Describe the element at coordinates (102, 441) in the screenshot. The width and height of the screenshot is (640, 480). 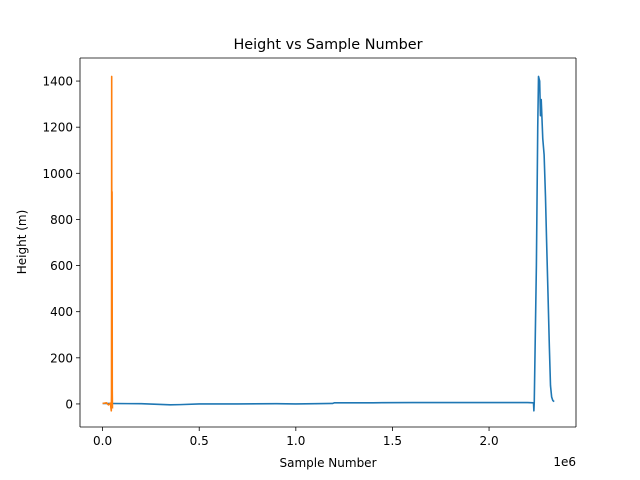
I see `x-tick-label: 0.0` at that location.